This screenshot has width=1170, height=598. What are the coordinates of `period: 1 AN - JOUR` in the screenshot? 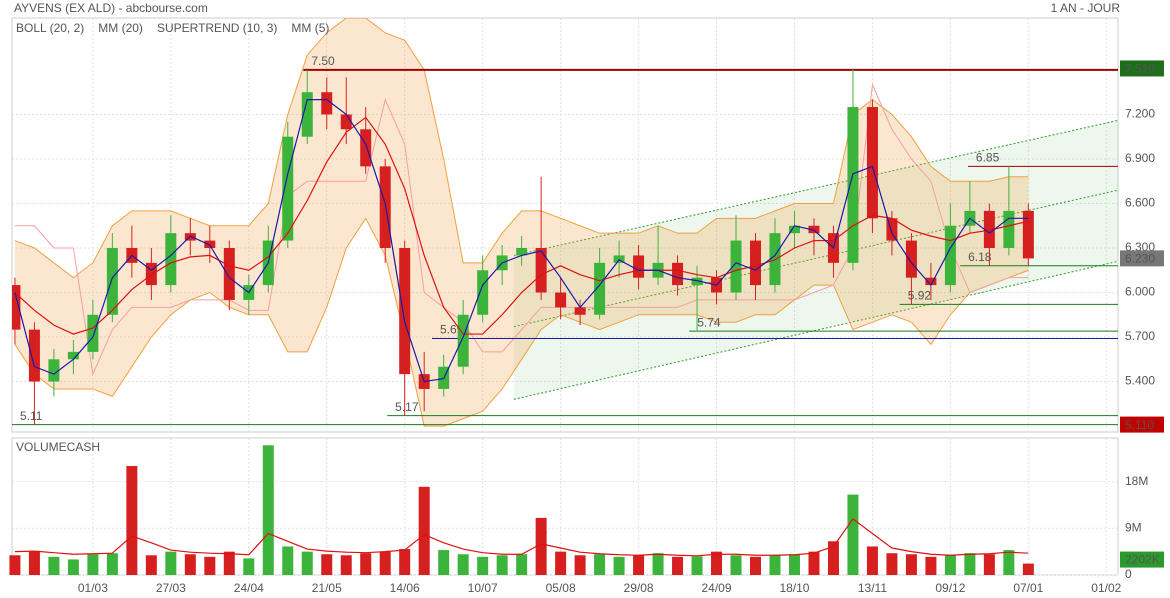 It's located at (1086, 8).